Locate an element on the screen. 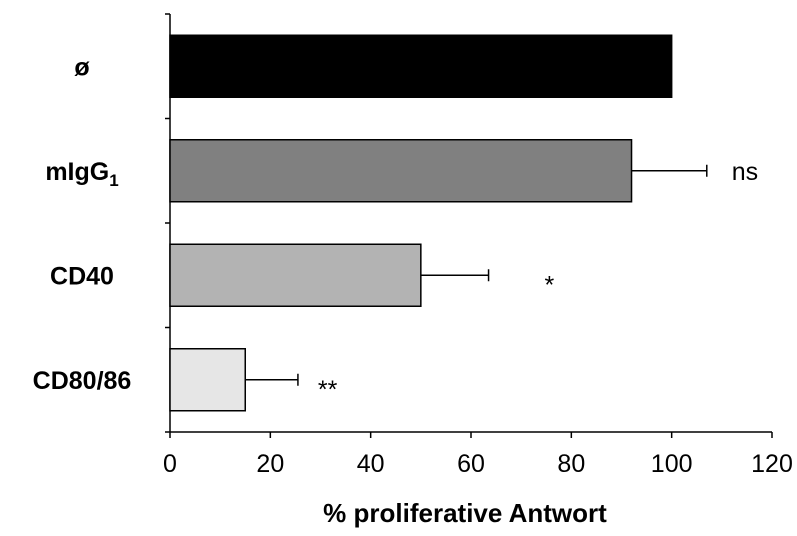 The image size is (797, 536). category-label: mIgG1 is located at coordinates (81, 174).